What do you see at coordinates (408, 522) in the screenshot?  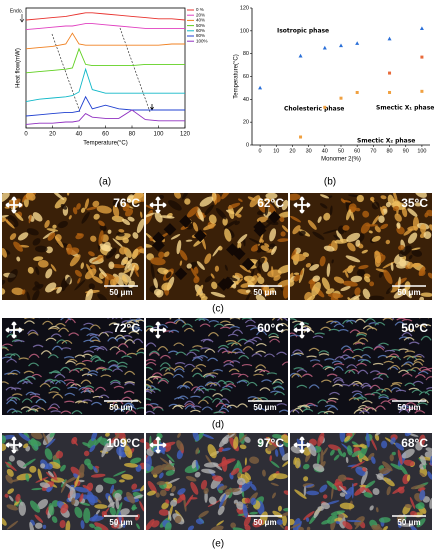 I see `scale-label: 50 μm` at bounding box center [408, 522].